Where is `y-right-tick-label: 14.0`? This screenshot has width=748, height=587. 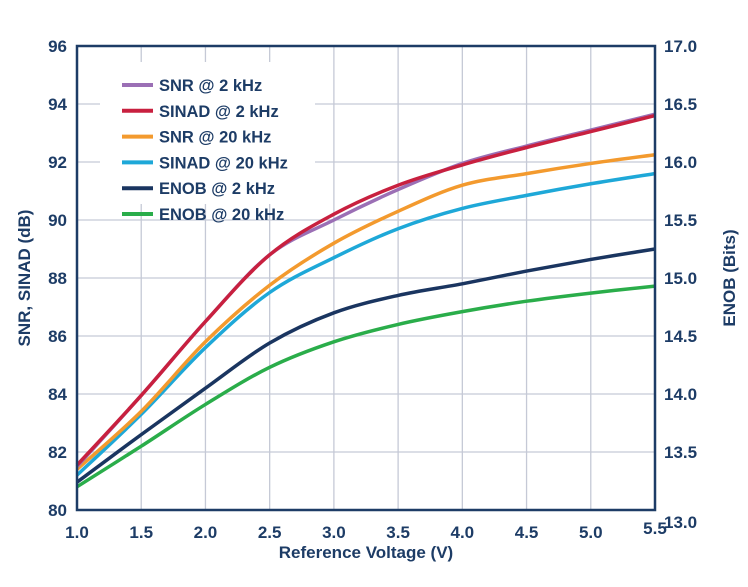 y-right-tick-label: 14.0 is located at coordinates (680, 394).